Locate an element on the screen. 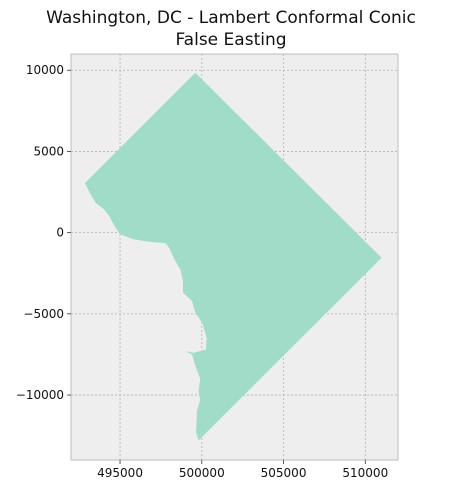 Image resolution: width=462 pixels, height=489 pixels. y-tick-label: −10000 is located at coordinates (40, 395).